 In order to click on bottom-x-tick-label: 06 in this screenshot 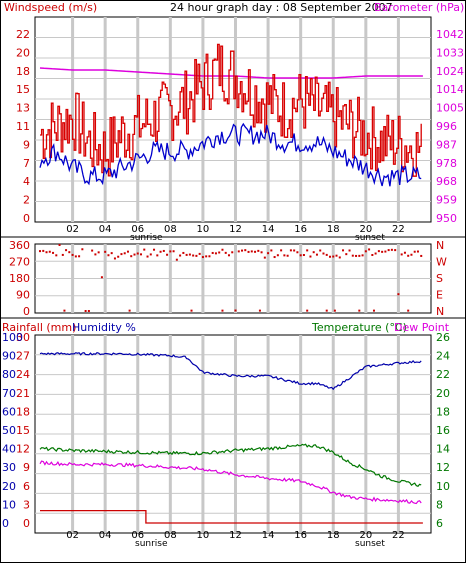, I will do `click(137, 535)`.